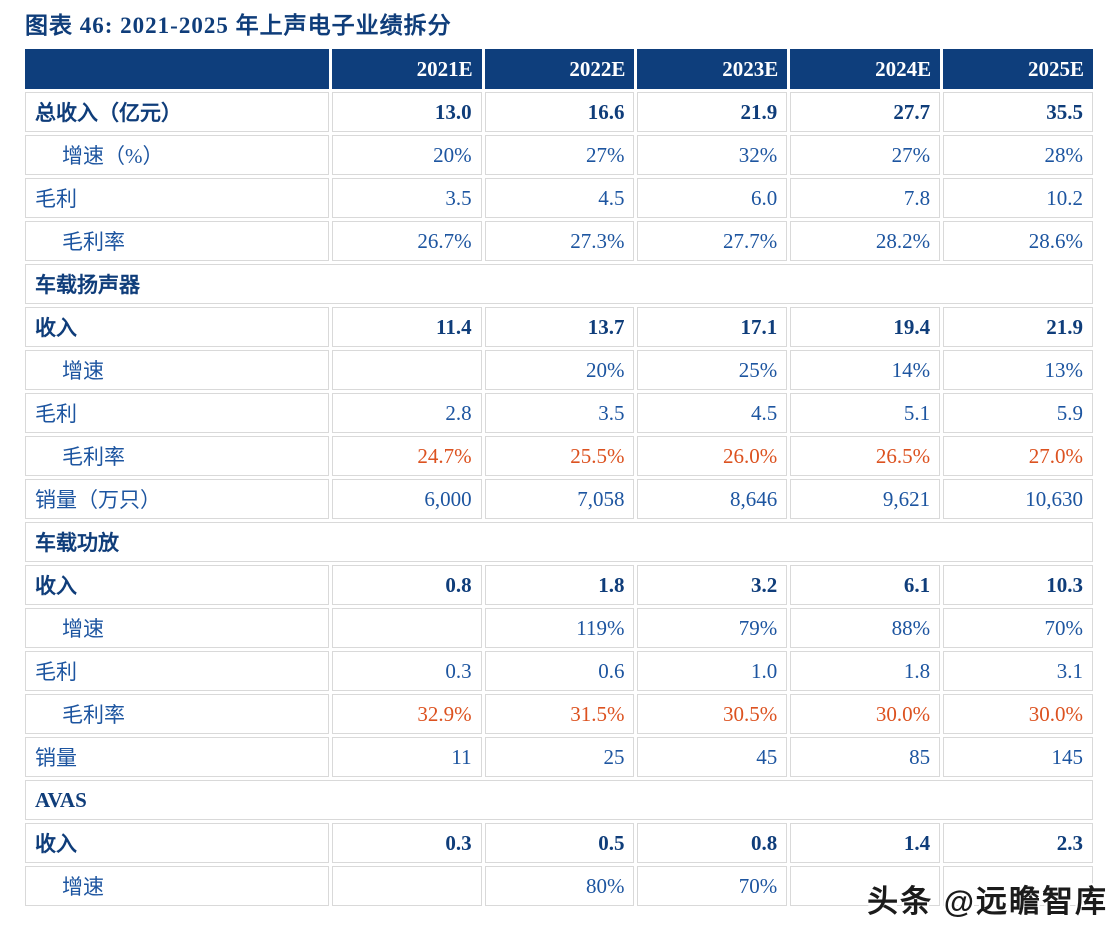 This screenshot has width=1120, height=948. I want to click on table-row: 收入 11.4 13.7 17.1 19.4 21.9, so click(559, 327).